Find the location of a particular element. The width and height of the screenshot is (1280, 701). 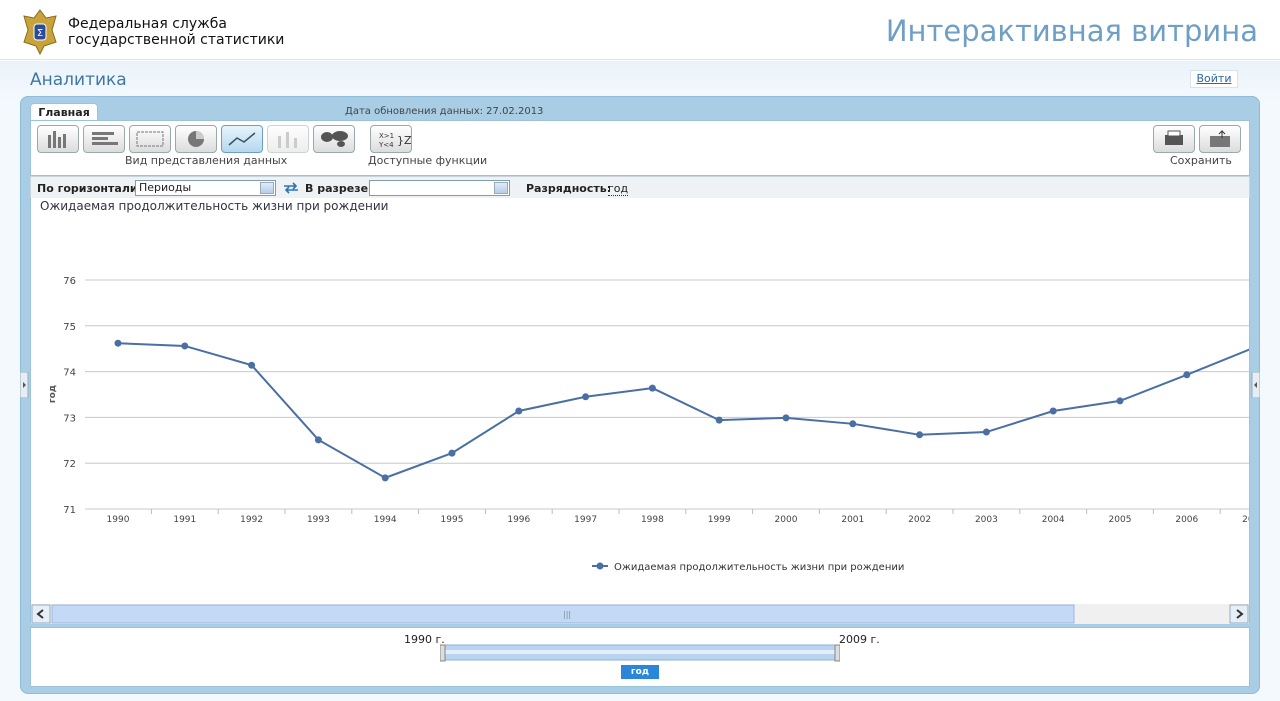

y-tick-label: 75 is located at coordinates (69, 327).